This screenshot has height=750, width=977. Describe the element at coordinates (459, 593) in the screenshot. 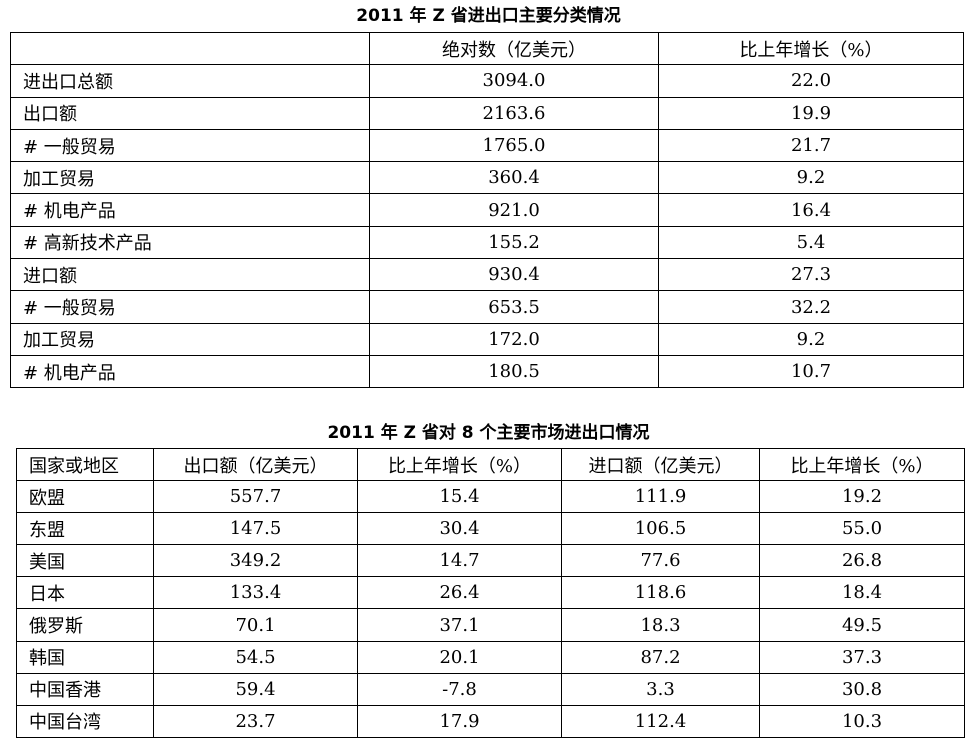

I see `table-cell: 26.4` at that location.